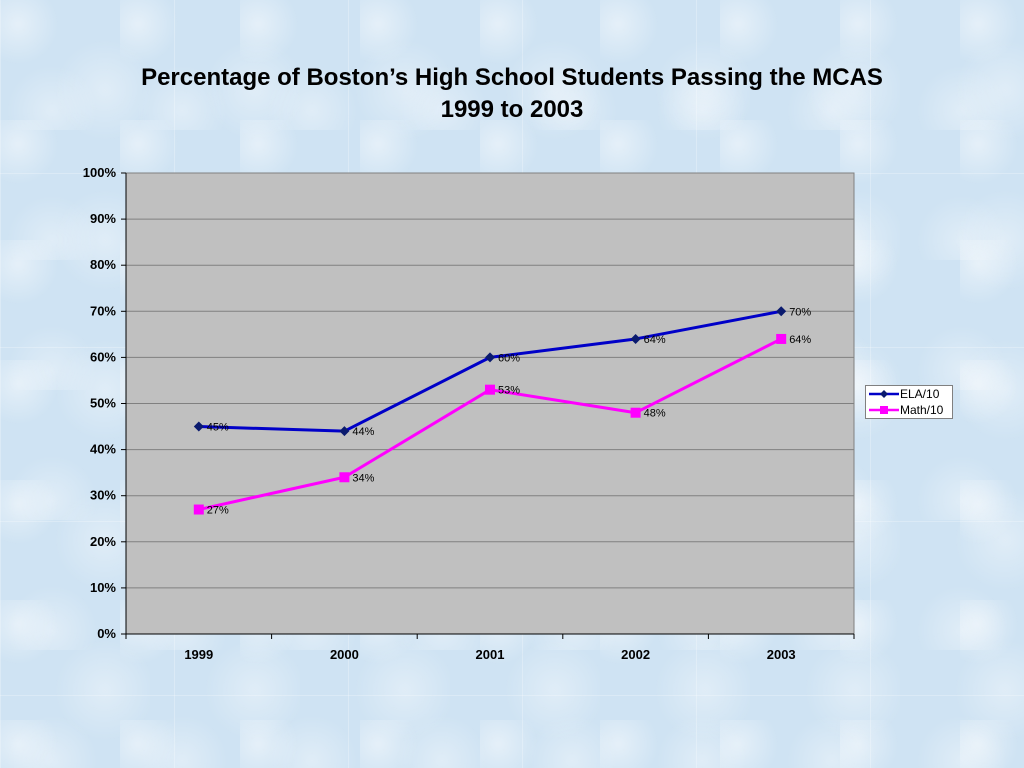 This screenshot has height=768, width=1024. What do you see at coordinates (103, 449) in the screenshot?
I see `y-tick-label: 40%` at bounding box center [103, 449].